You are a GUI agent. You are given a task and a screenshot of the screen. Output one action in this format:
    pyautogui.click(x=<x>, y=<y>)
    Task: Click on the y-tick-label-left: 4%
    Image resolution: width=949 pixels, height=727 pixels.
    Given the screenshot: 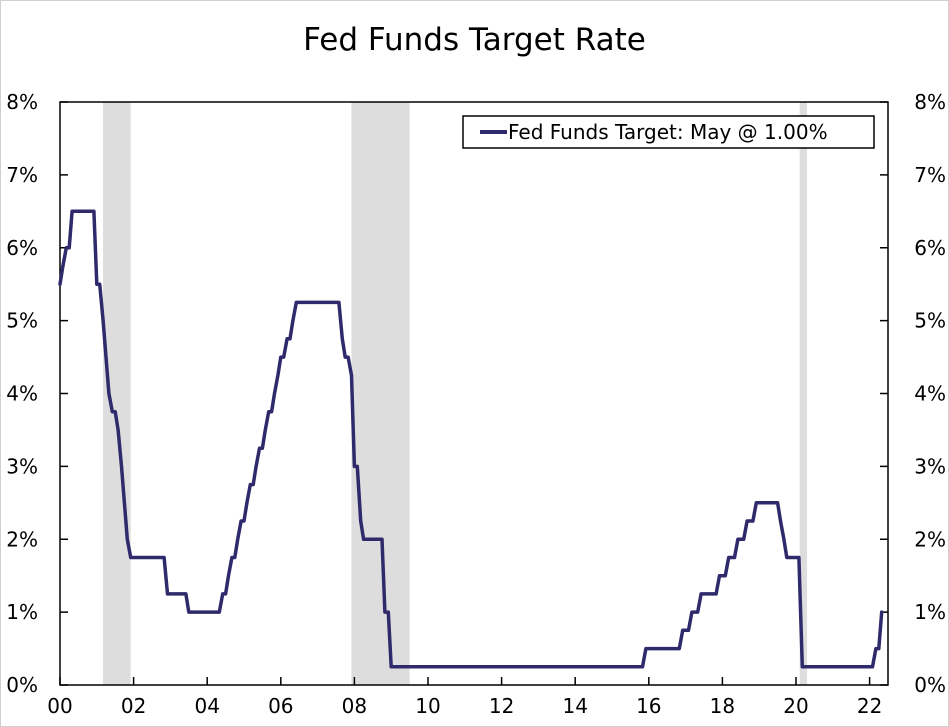 What is the action you would take?
    pyautogui.click(x=22, y=394)
    